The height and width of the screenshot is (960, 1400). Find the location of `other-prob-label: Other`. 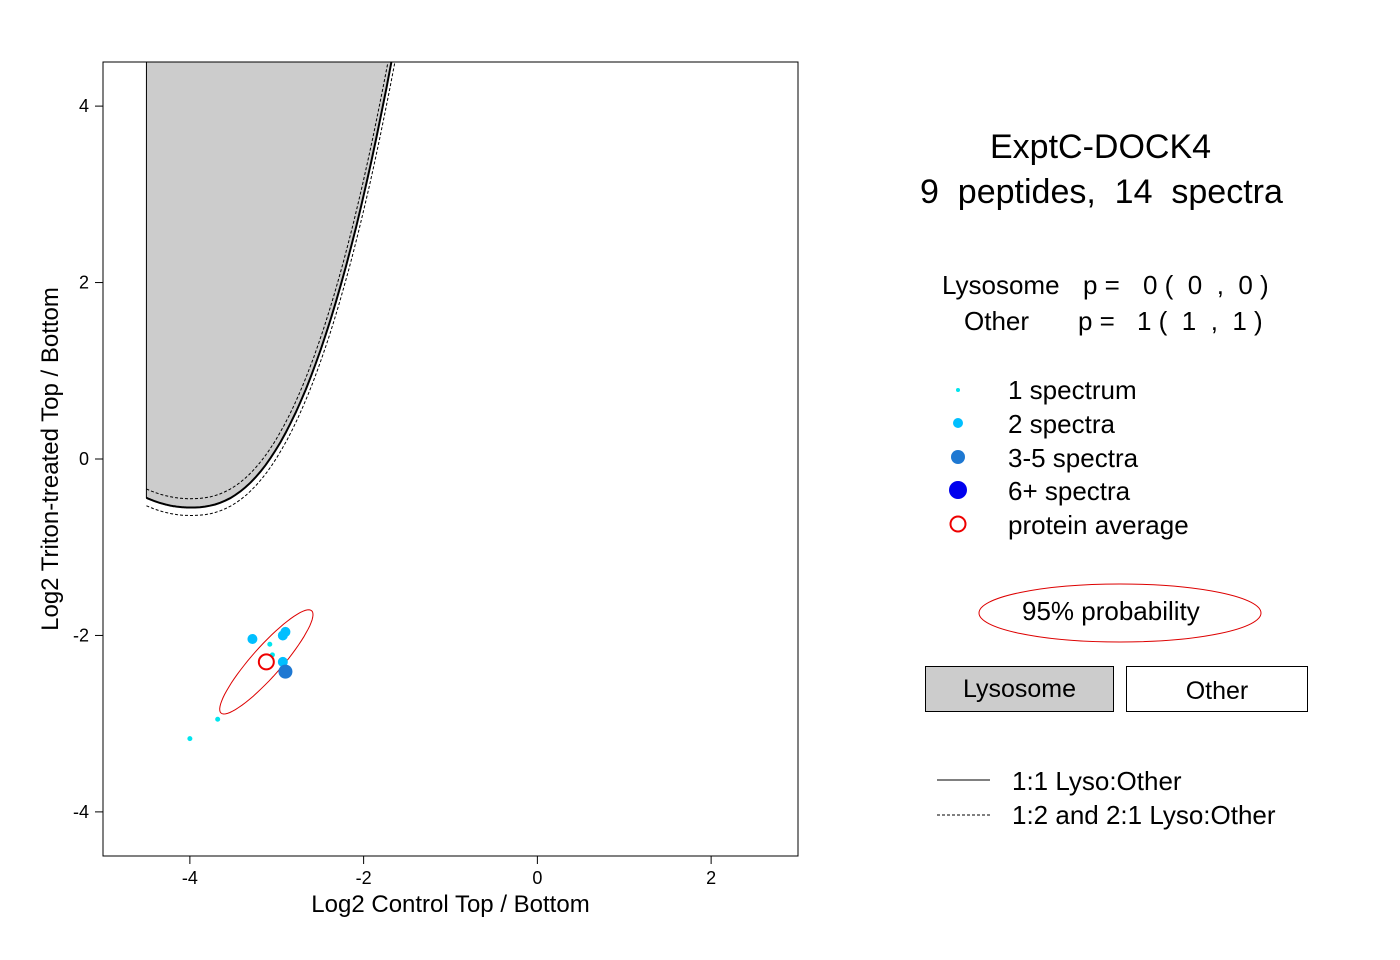

other-prob-label: Other is located at coordinates (997, 321).